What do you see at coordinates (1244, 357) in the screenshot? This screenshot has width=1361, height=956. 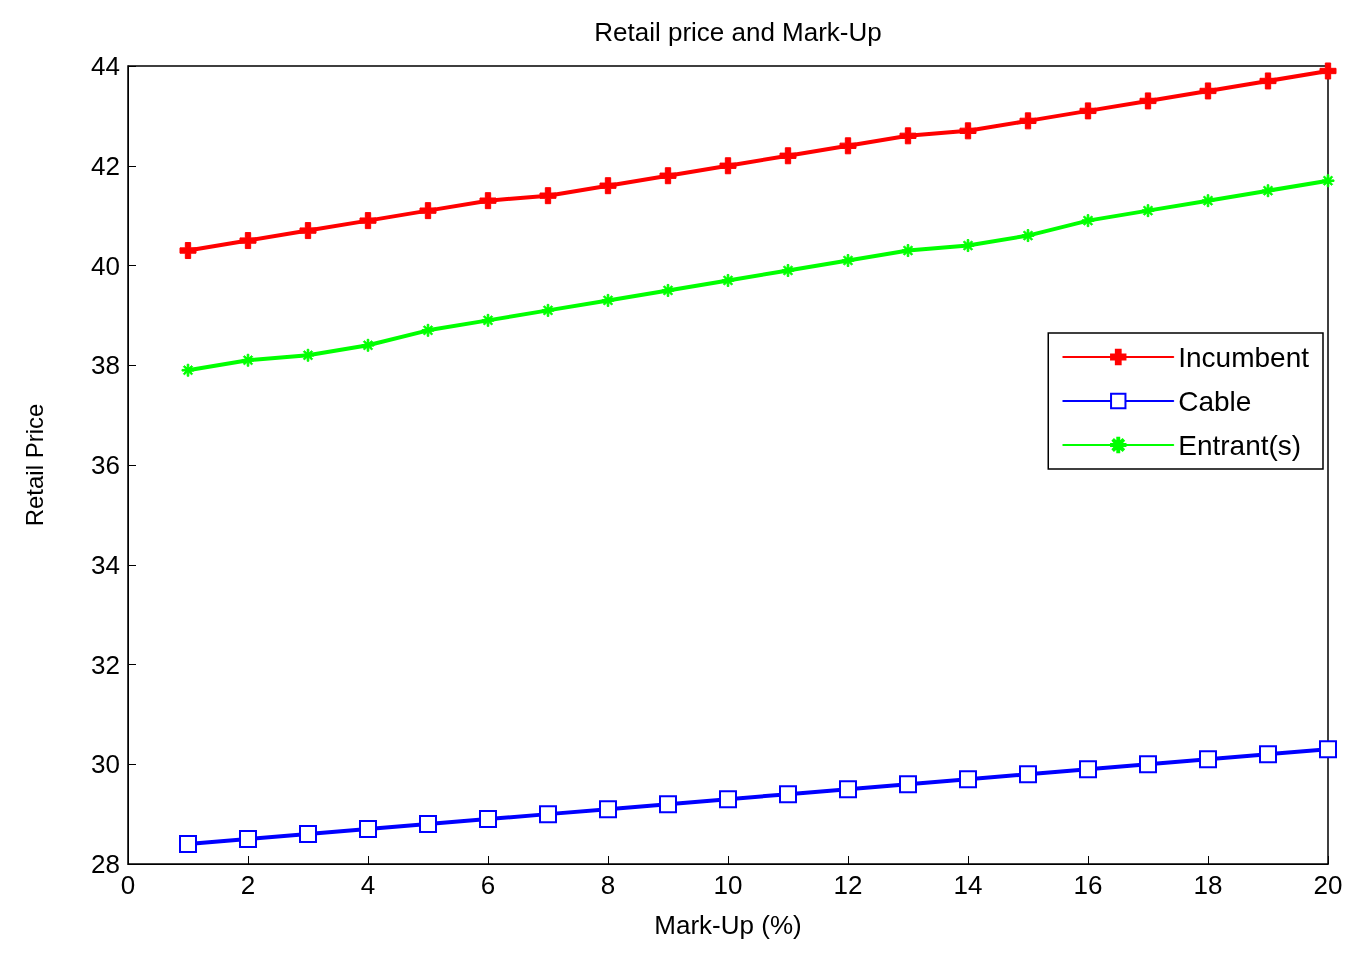 I see `legend-label: Incumbent` at bounding box center [1244, 357].